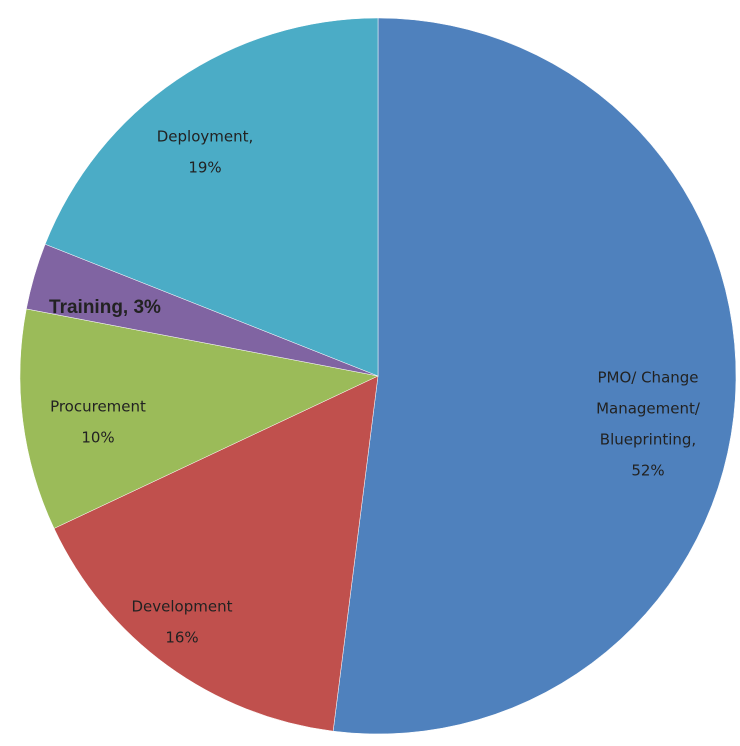 Image resolution: width=740 pixels, height=746 pixels. I want to click on data-label: 19%, so click(204, 168).